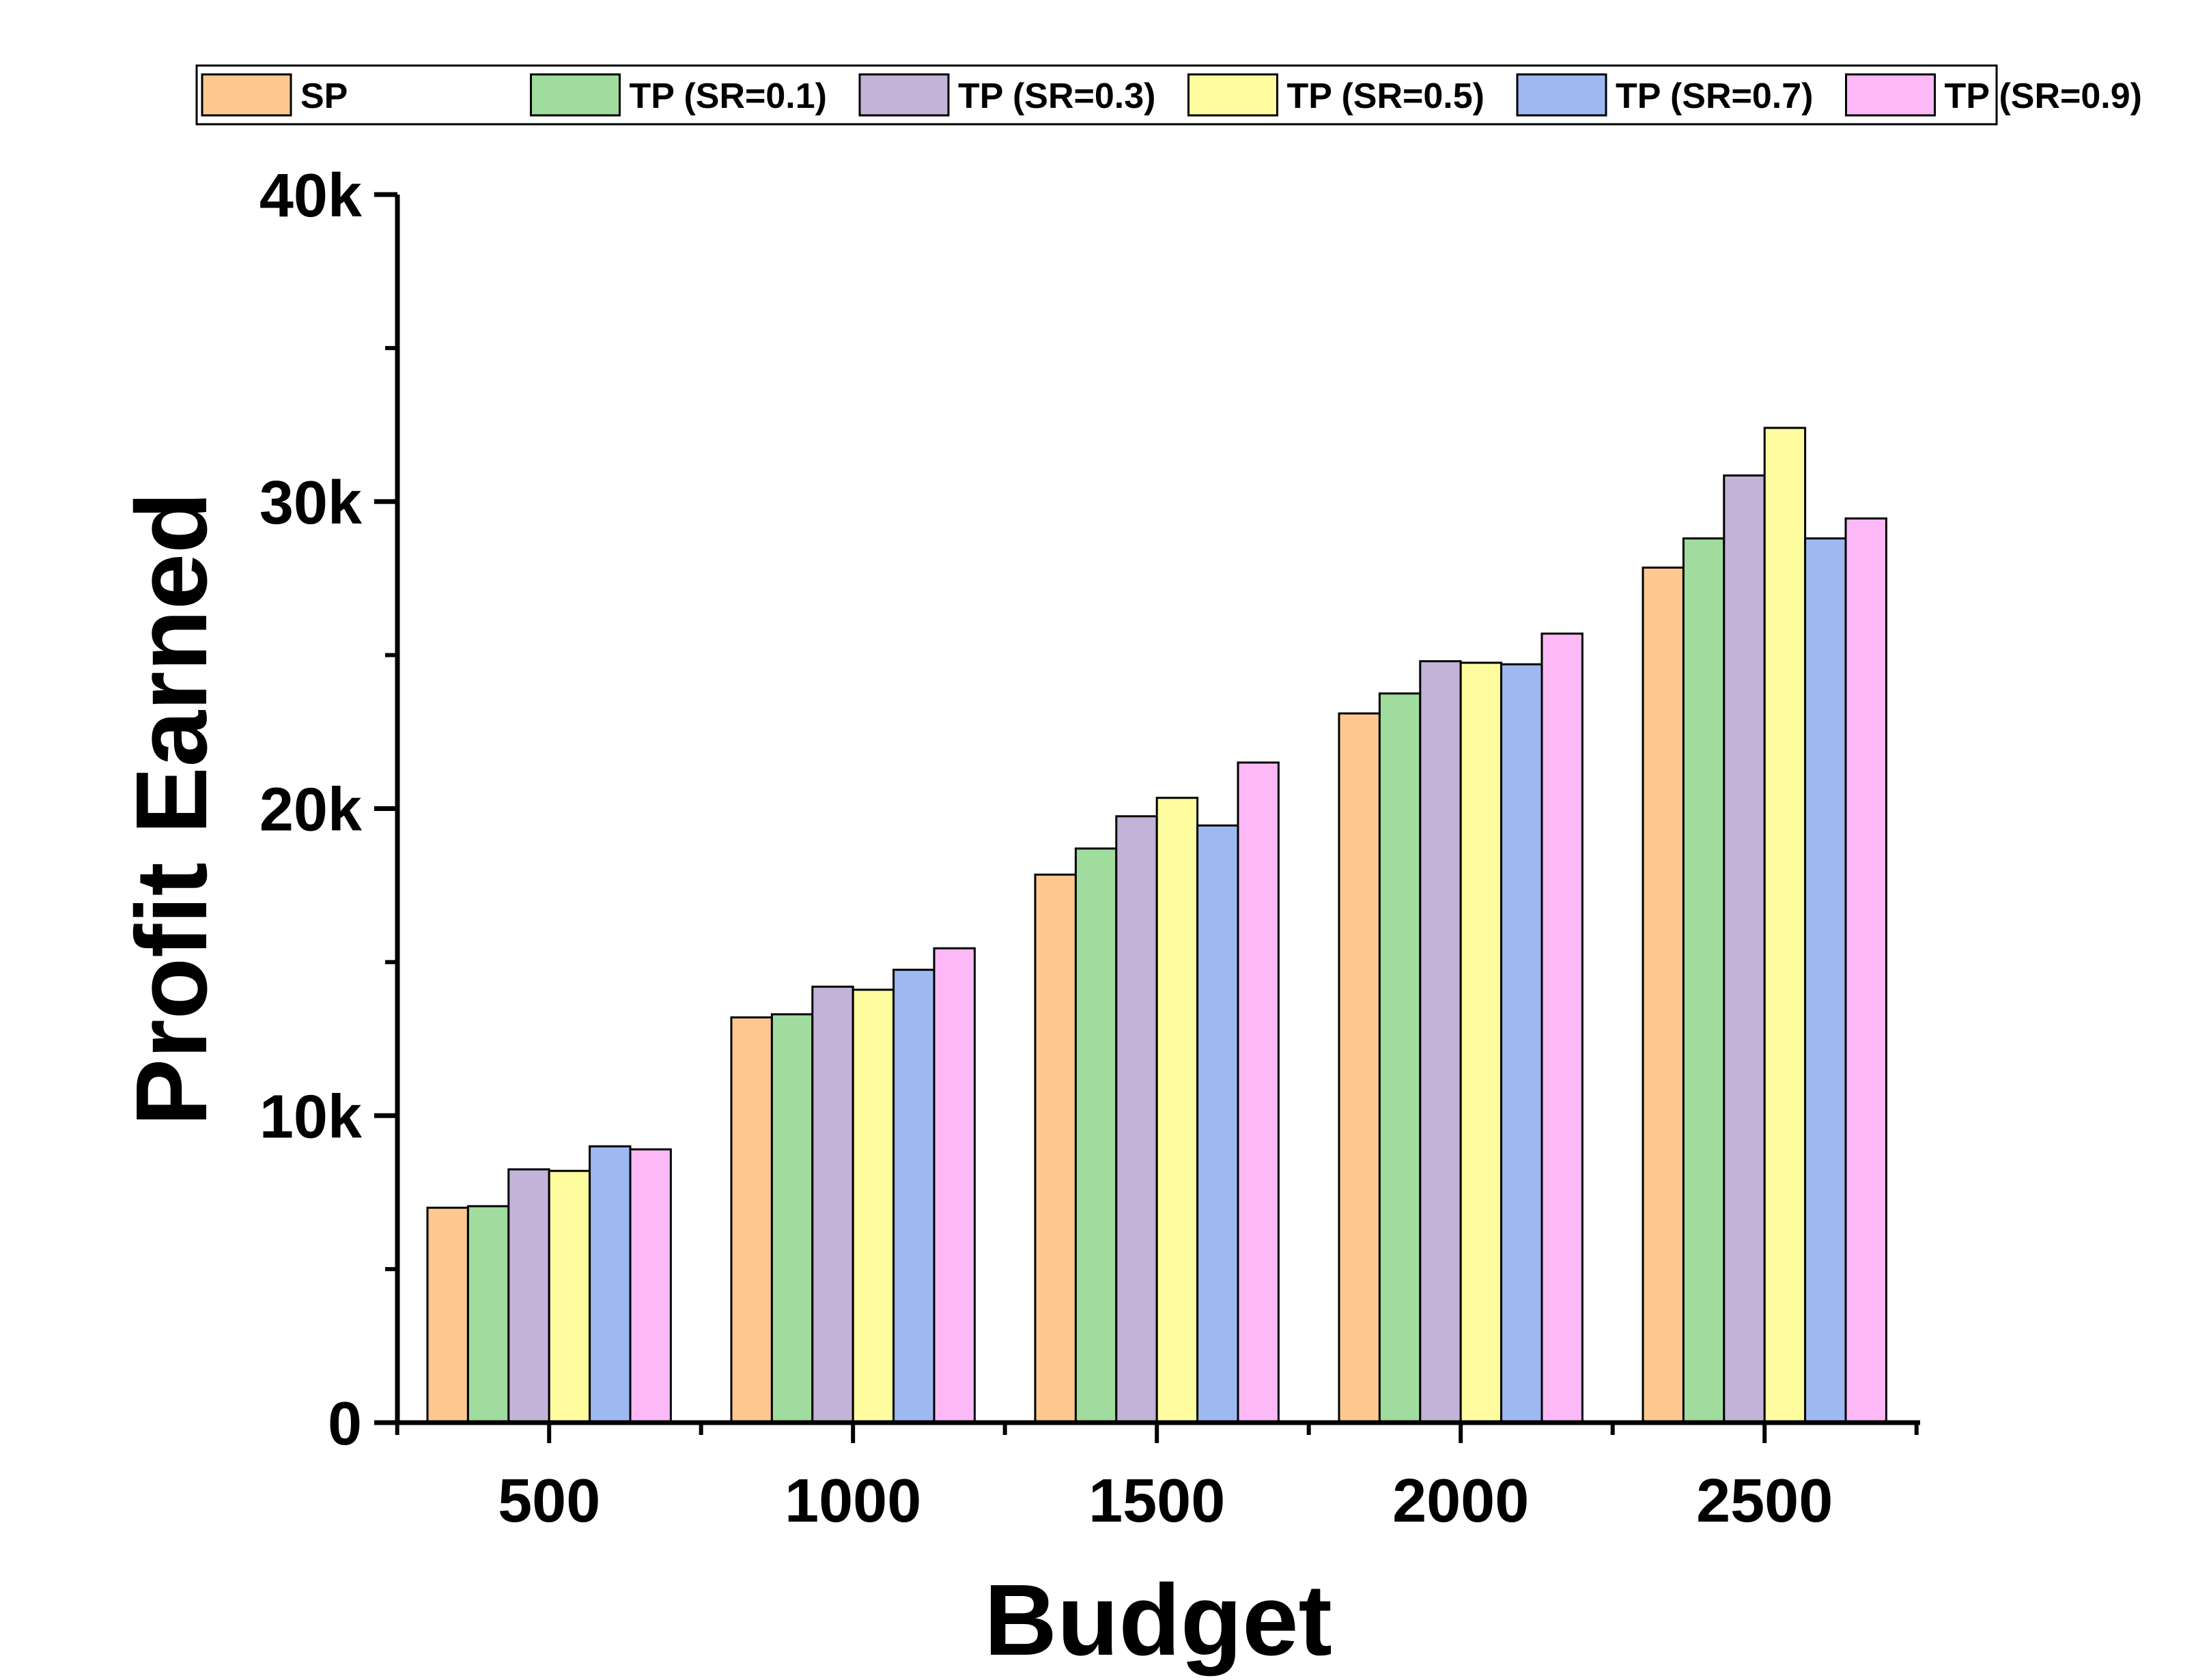  Describe the element at coordinates (1156, 1501) in the screenshot. I see `x-tick-label: 1500` at that location.